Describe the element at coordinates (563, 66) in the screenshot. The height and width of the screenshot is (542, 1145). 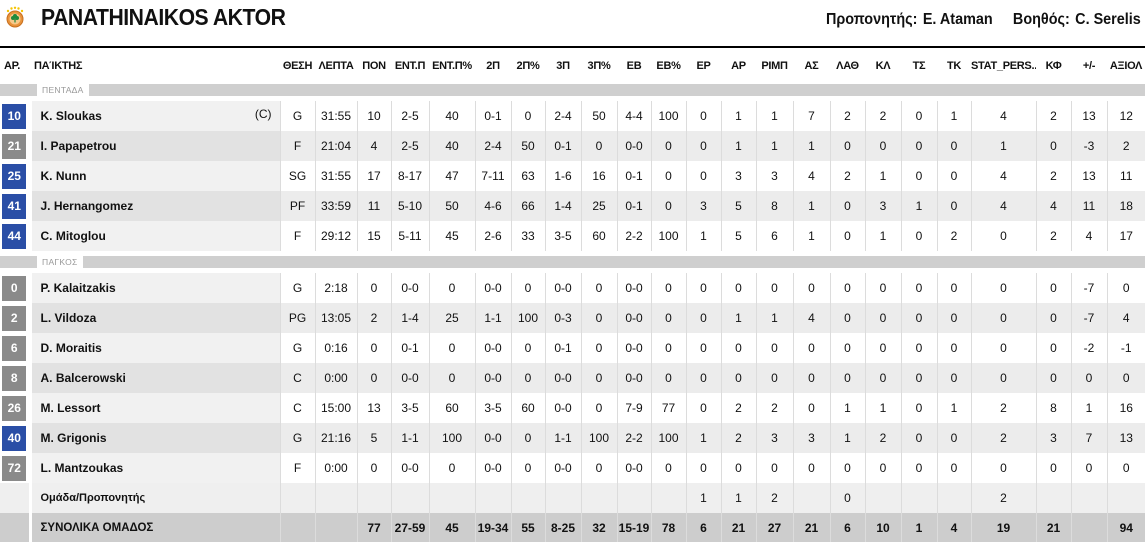
I see `column-header: 3Π` at that location.